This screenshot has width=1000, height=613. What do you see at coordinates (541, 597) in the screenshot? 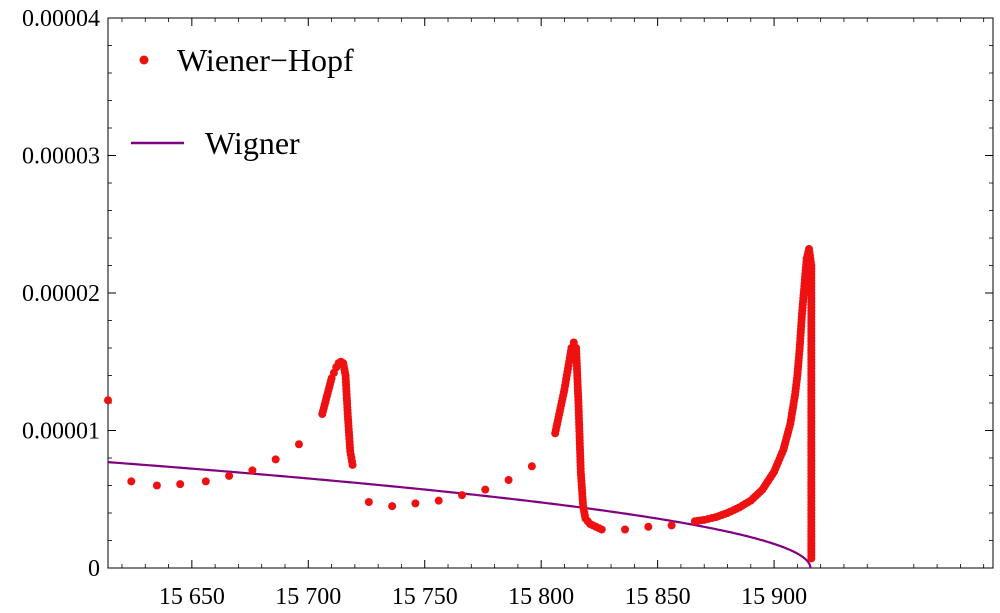
I see `x-tick-label: 15 800` at bounding box center [541, 597].